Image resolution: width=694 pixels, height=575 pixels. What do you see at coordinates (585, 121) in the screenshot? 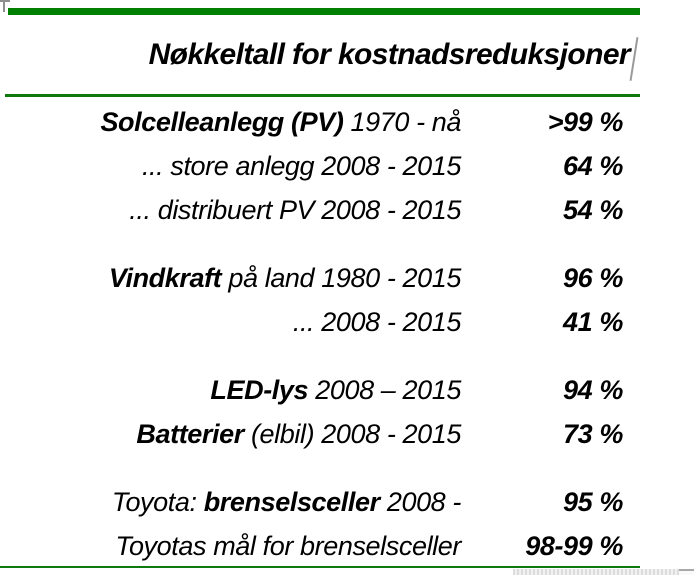
I see `row-value: >99 %` at bounding box center [585, 121].